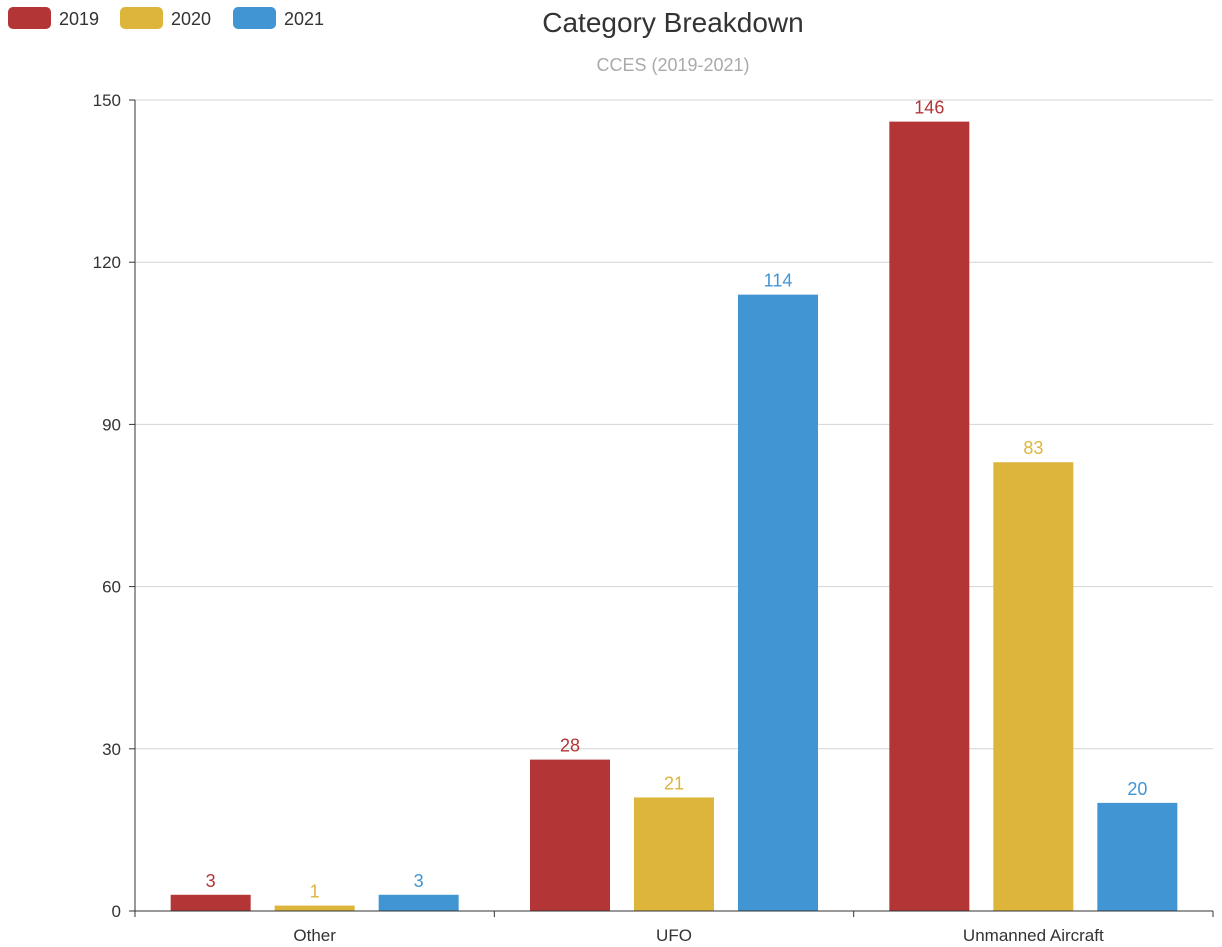 This screenshot has height=947, width=1222. What do you see at coordinates (570, 746) in the screenshot?
I see `bar-label-2019-ufo: 28` at bounding box center [570, 746].